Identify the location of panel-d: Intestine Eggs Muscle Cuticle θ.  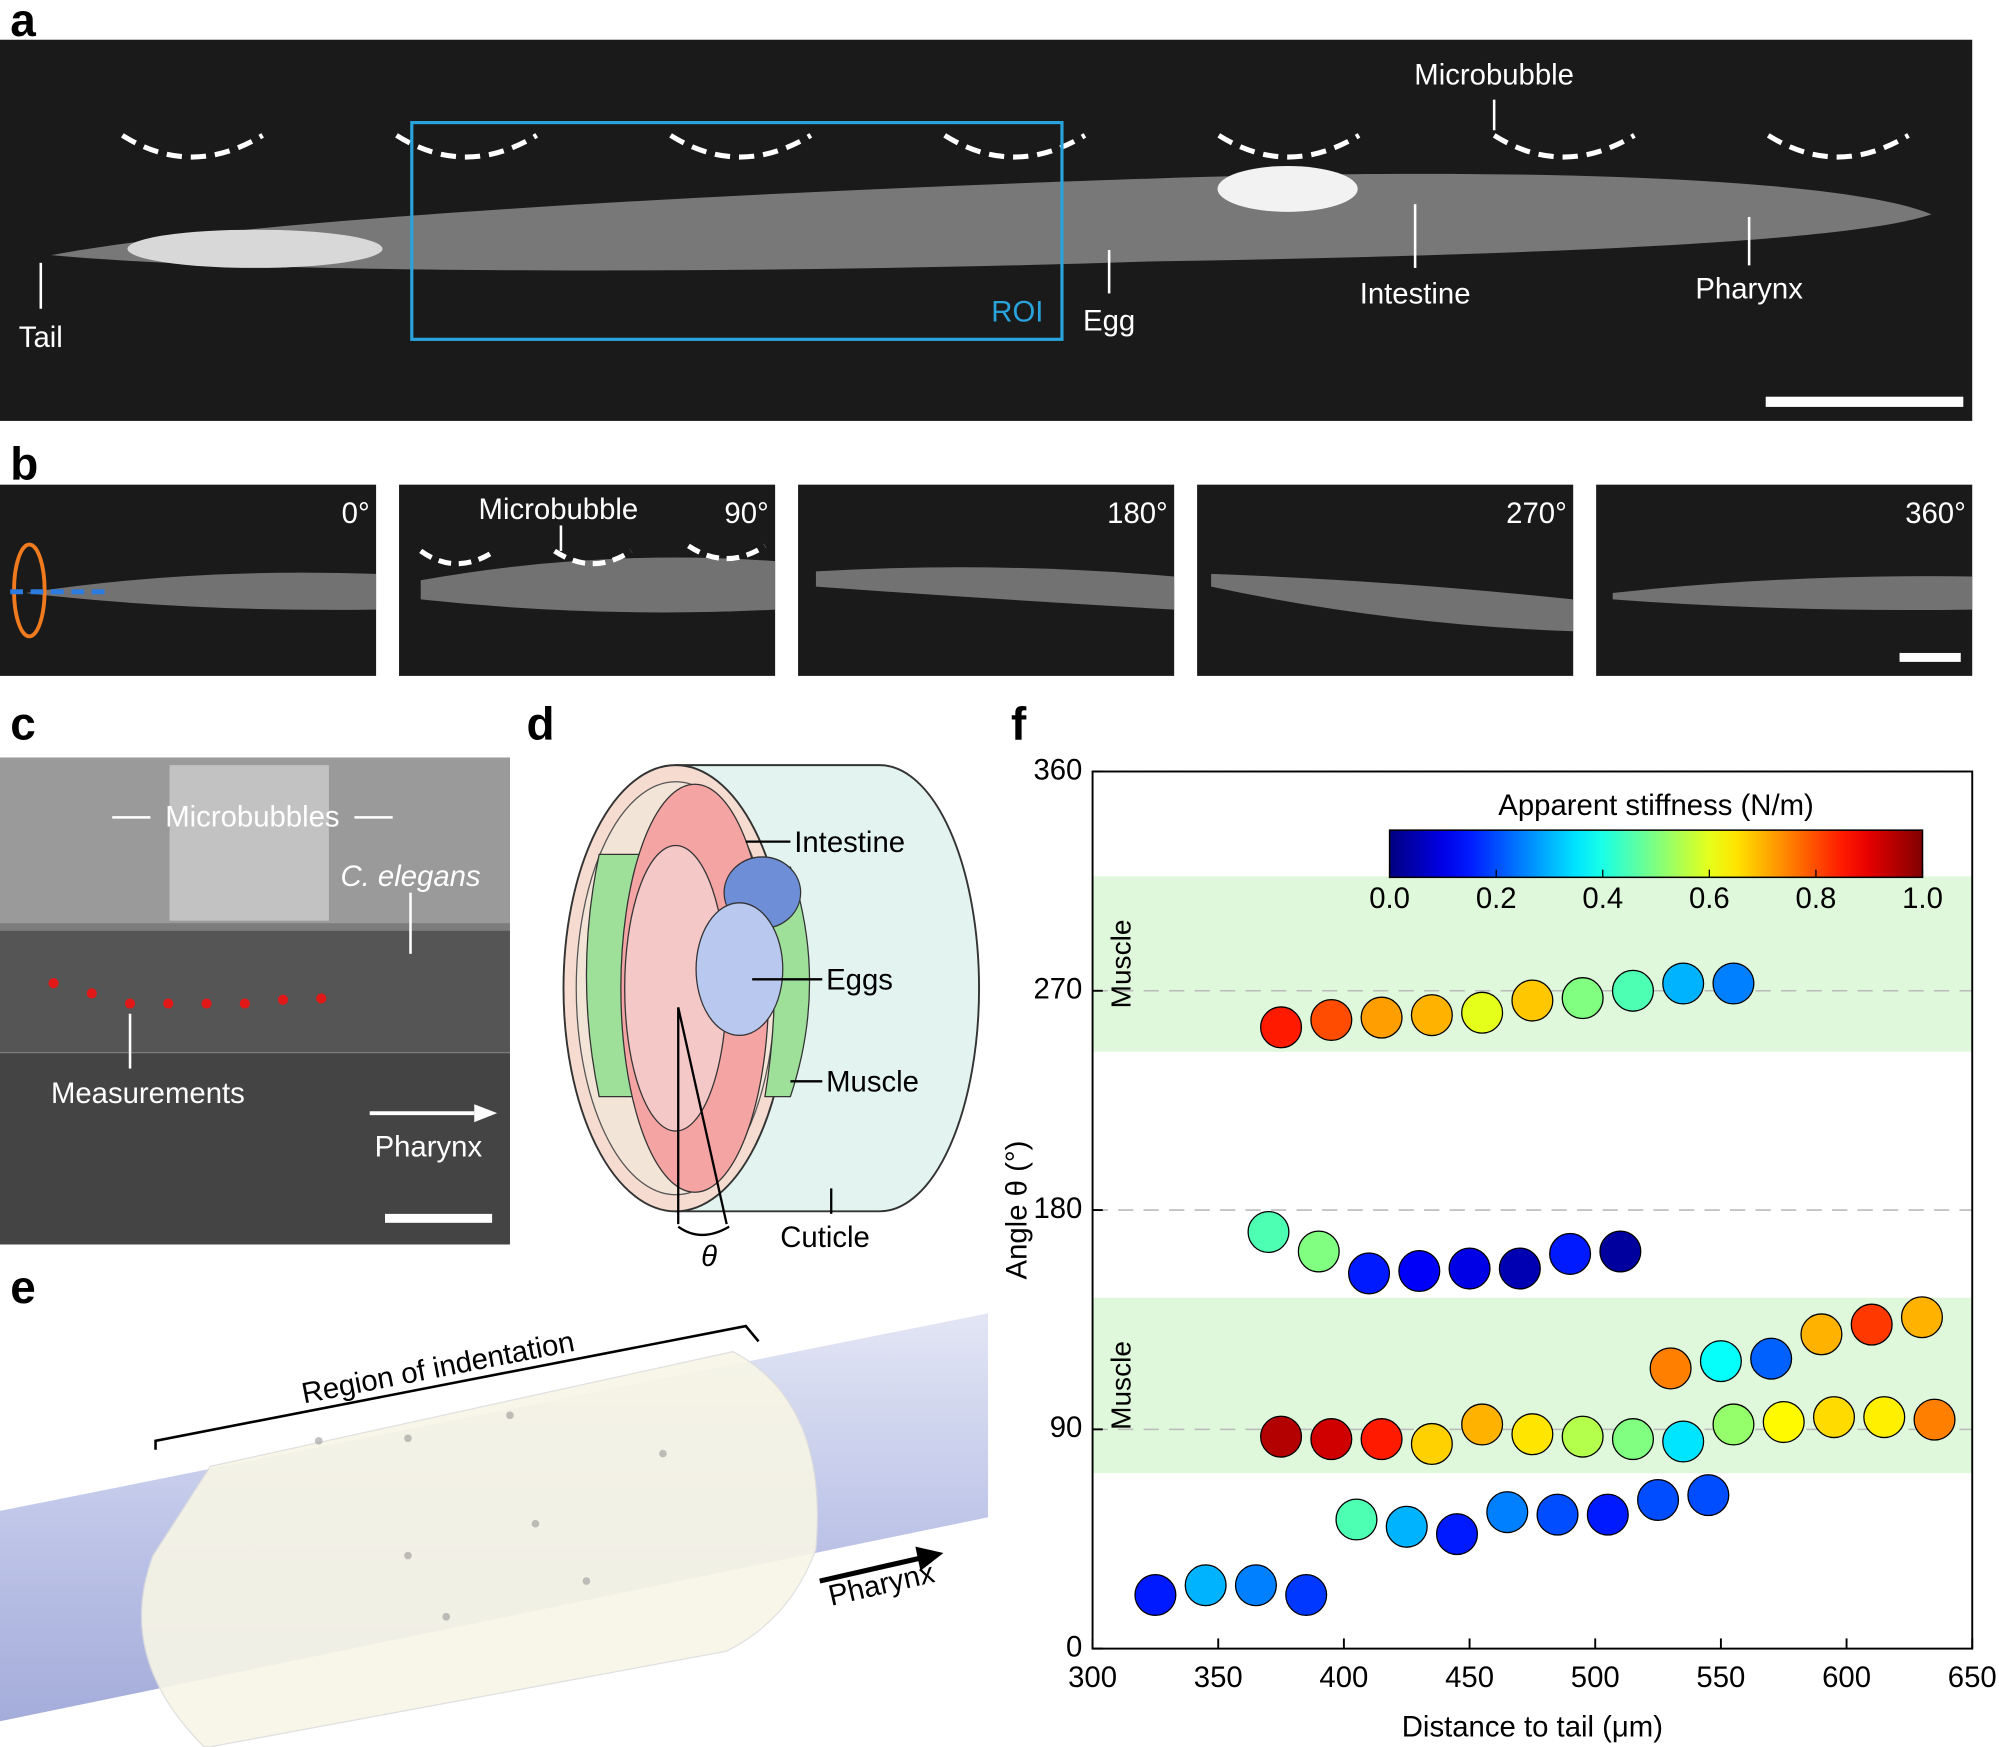
(771, 1018).